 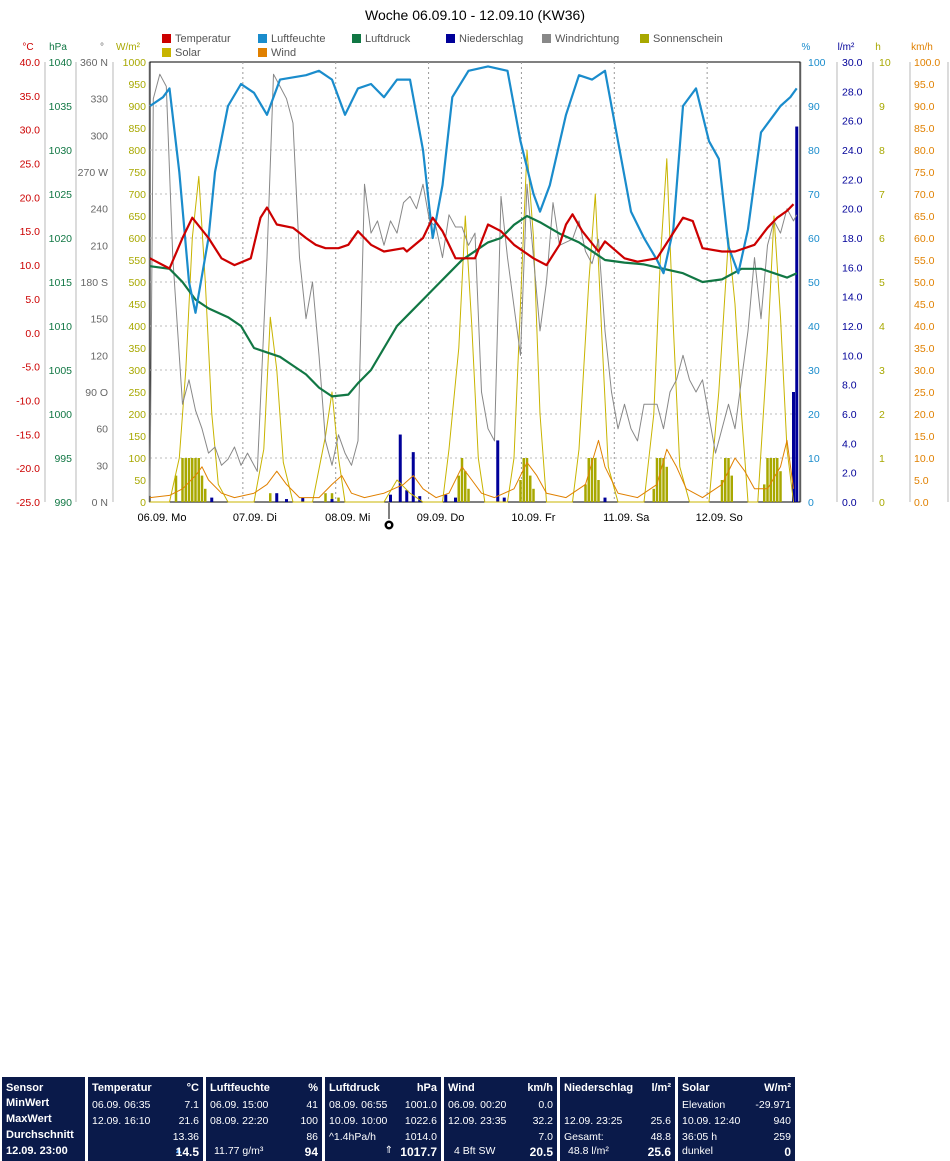 What do you see at coordinates (924, 239) in the screenshot?
I see `wind-tick-label: 60.0` at bounding box center [924, 239].